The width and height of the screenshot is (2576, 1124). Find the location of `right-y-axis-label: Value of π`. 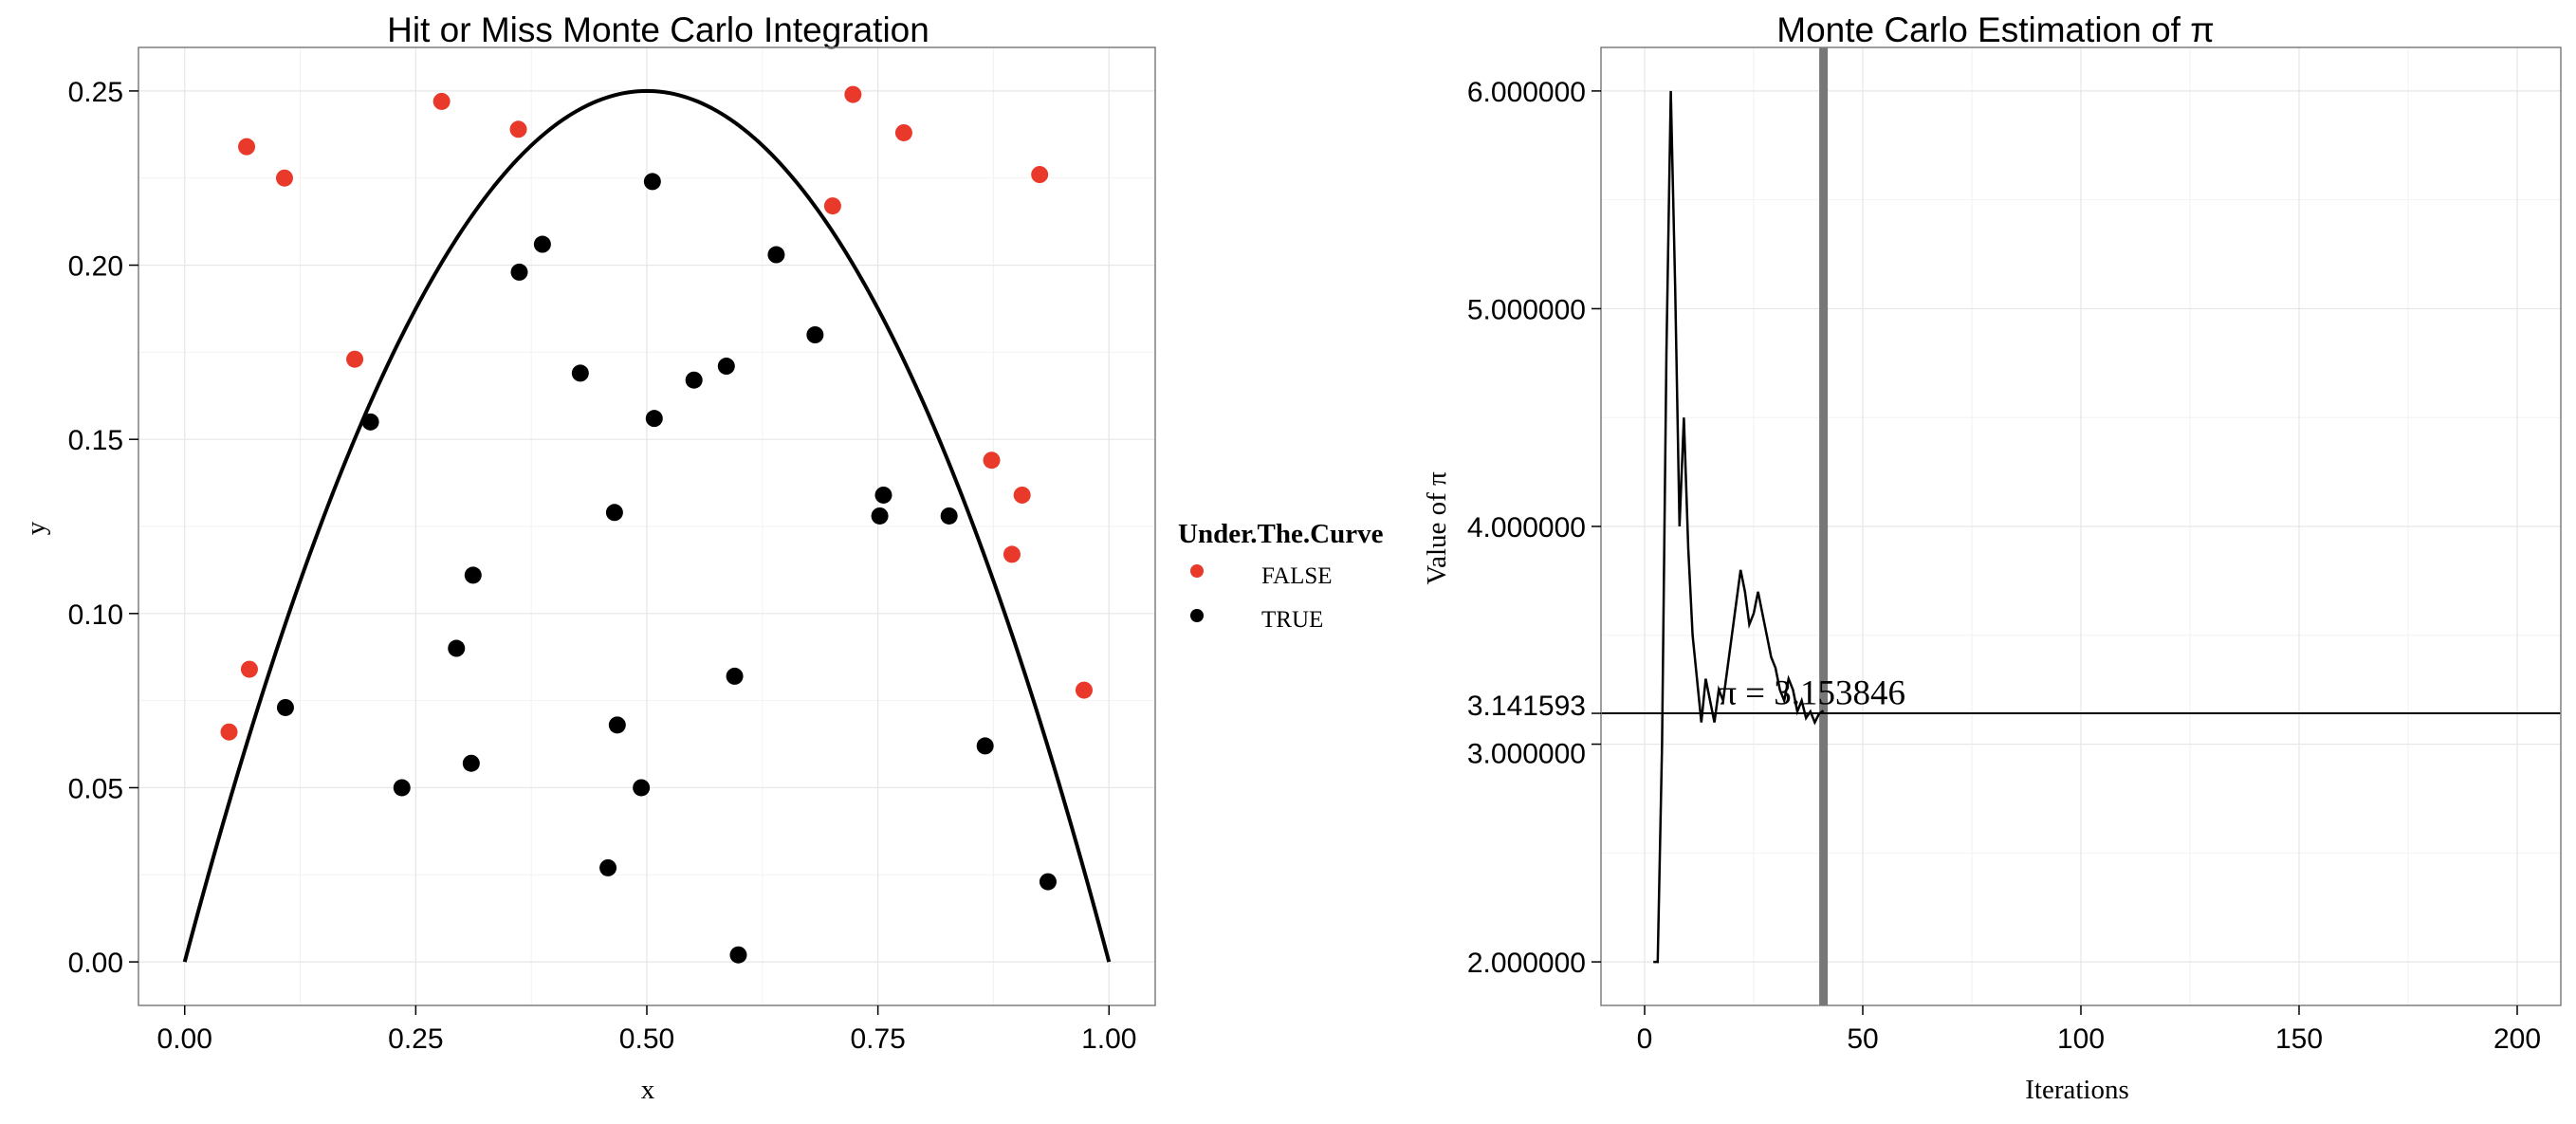

right-y-axis-label: Value of π is located at coordinates (1437, 528).